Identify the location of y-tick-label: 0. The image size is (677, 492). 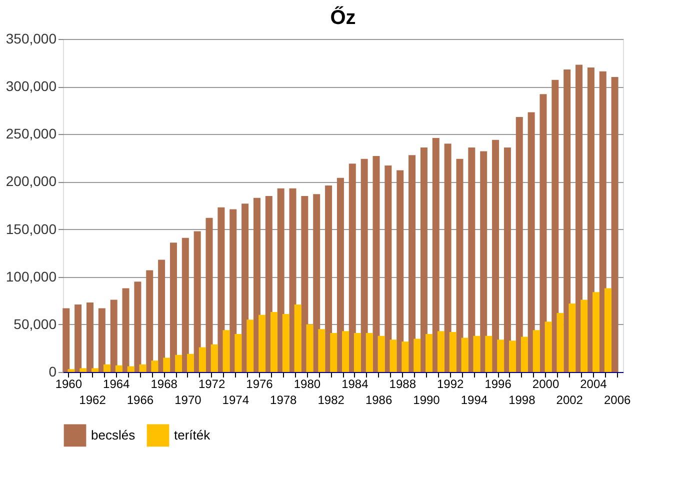
(52, 372).